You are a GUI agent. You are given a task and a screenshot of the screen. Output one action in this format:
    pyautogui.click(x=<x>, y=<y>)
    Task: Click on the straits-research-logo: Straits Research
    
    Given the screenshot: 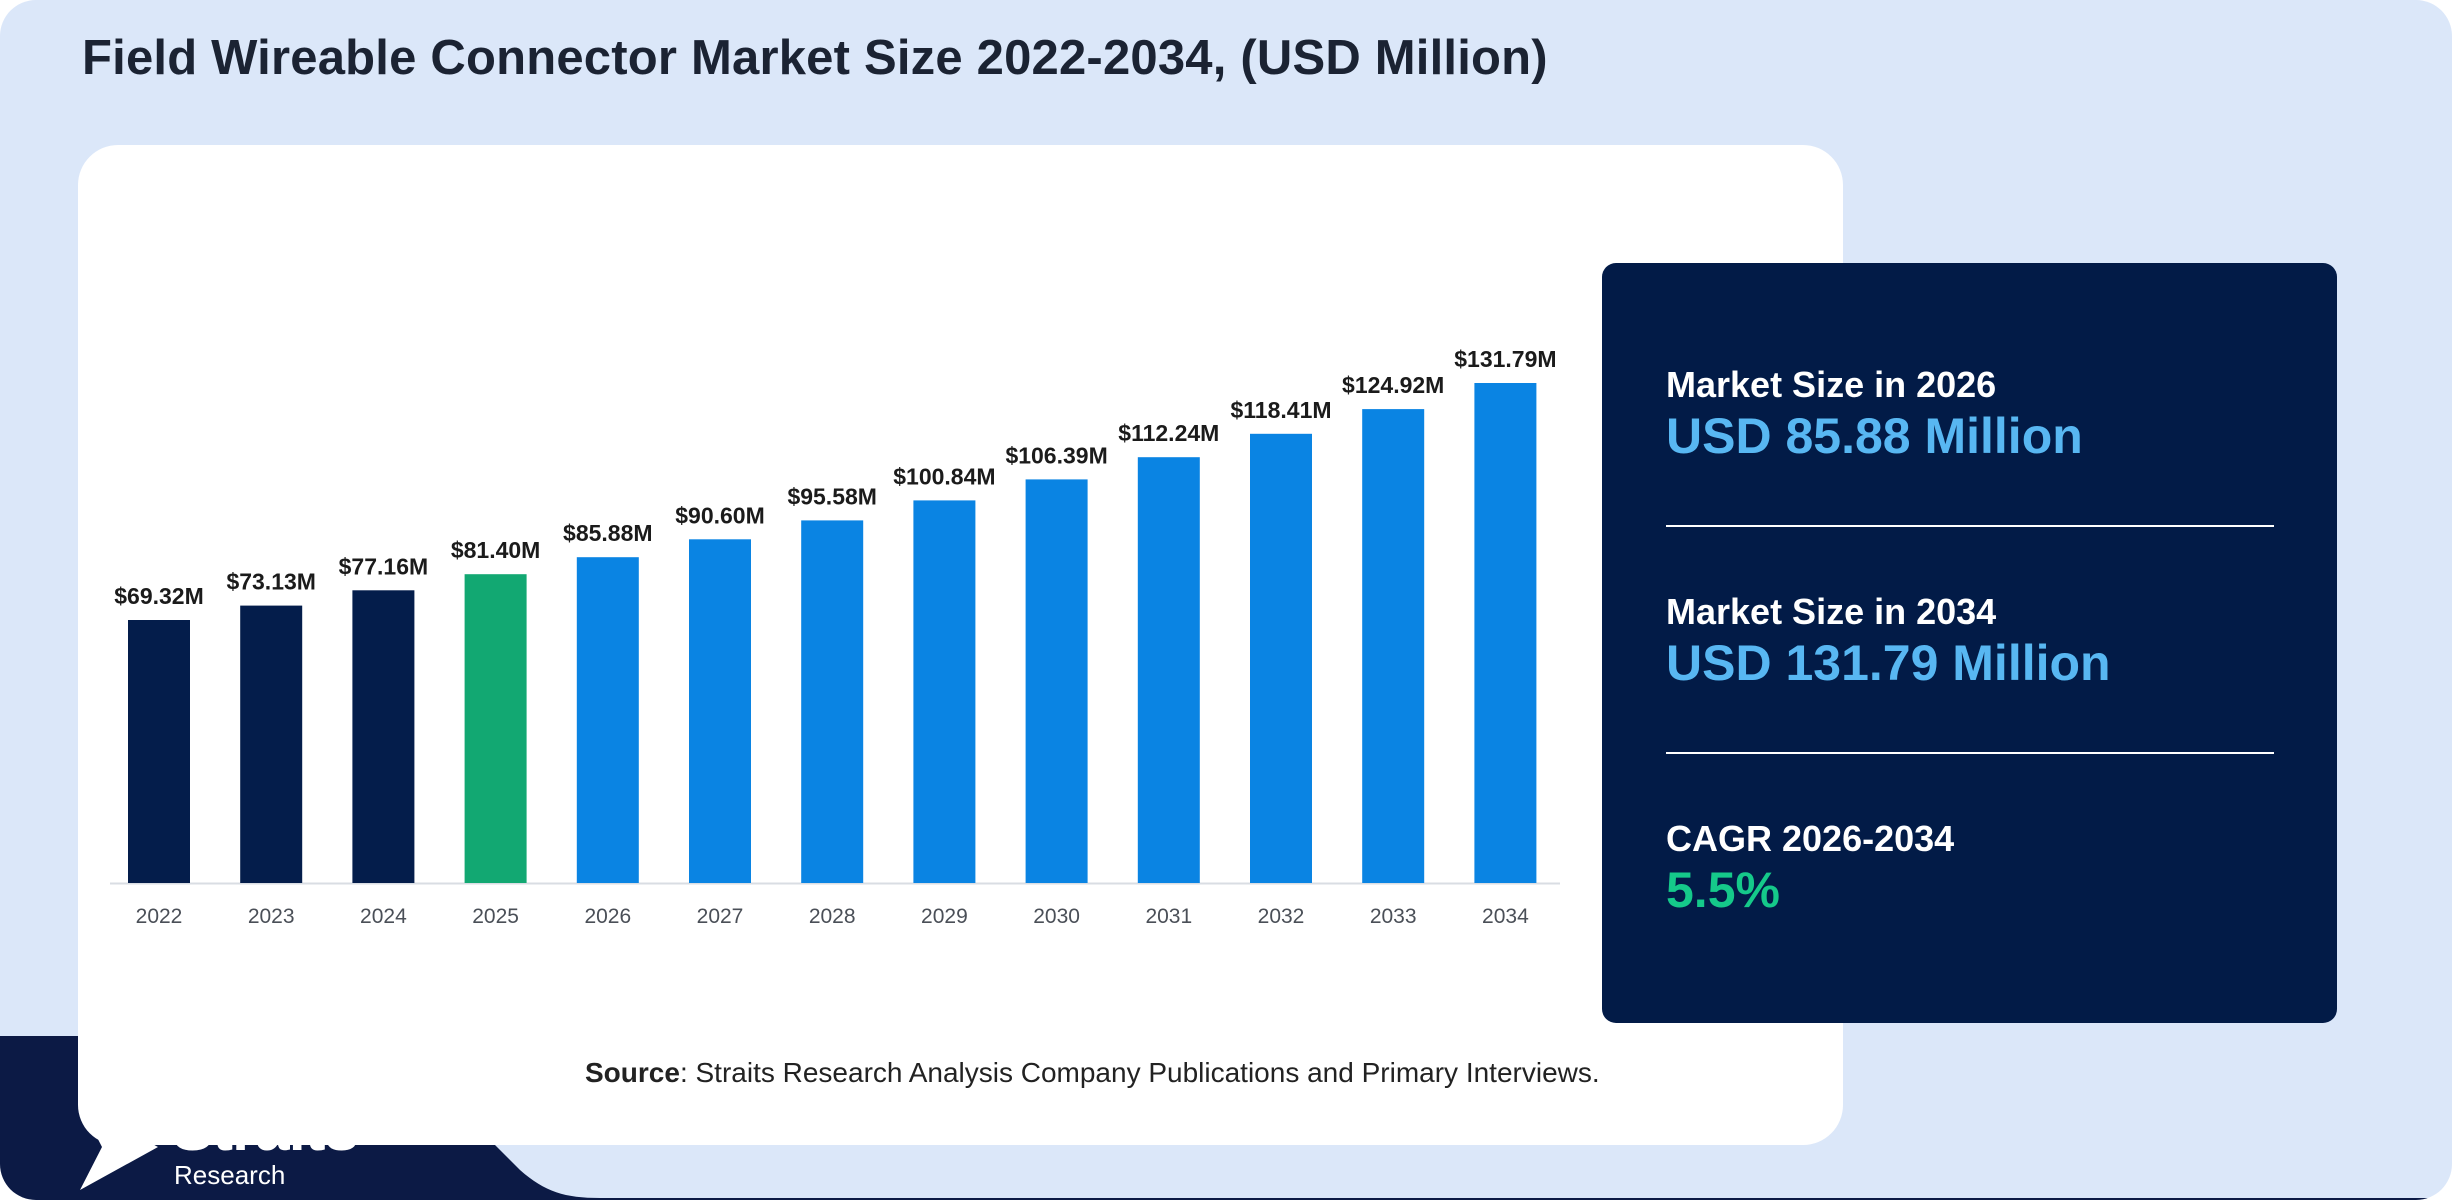 What is the action you would take?
    pyautogui.click(x=240, y=1142)
    